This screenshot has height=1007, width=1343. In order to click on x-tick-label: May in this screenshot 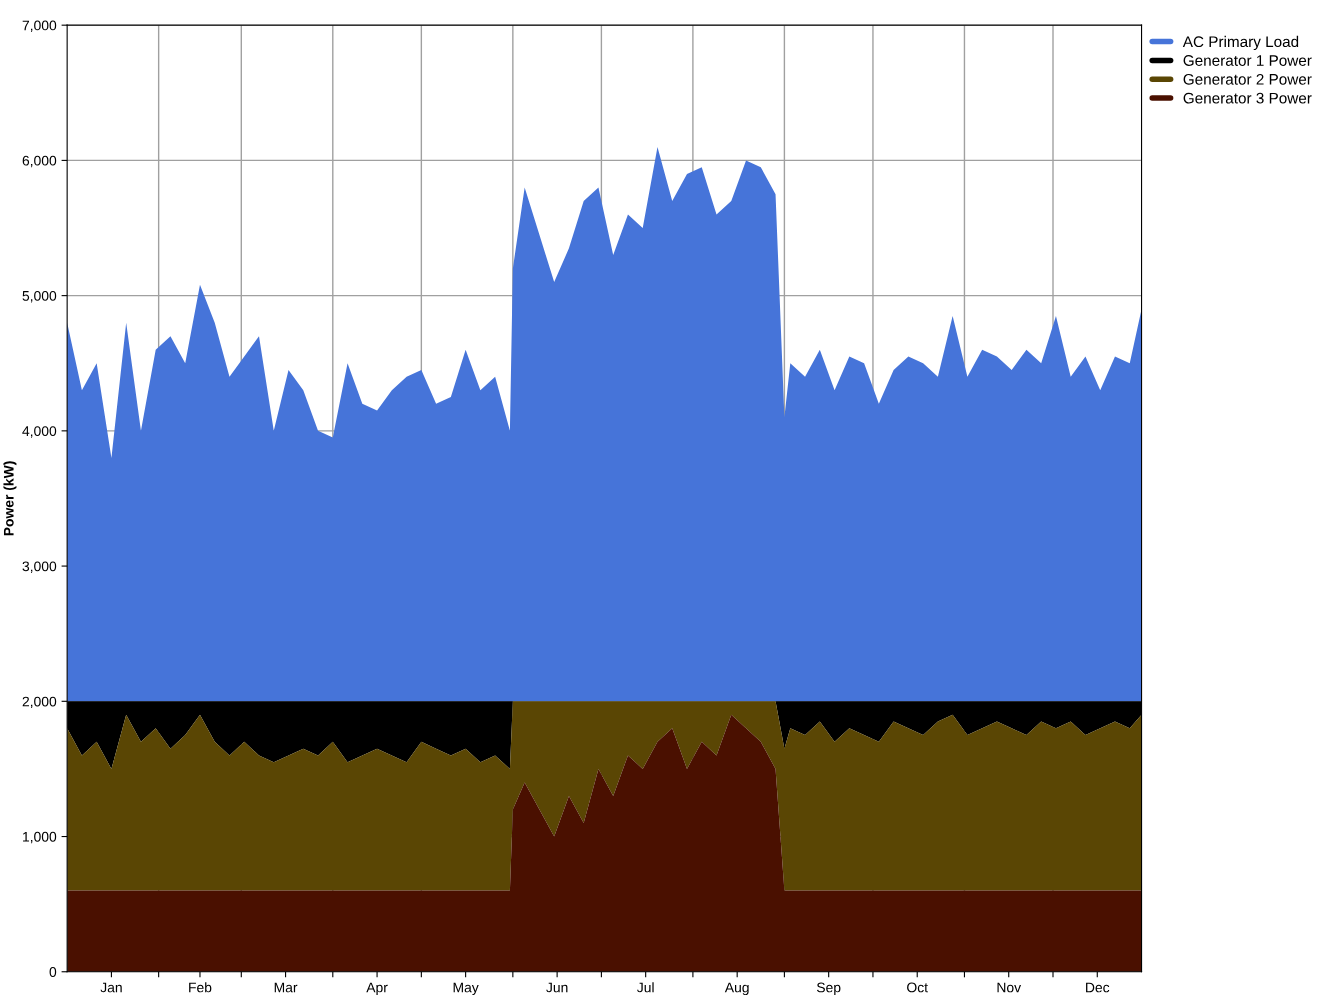, I will do `click(466, 989)`.